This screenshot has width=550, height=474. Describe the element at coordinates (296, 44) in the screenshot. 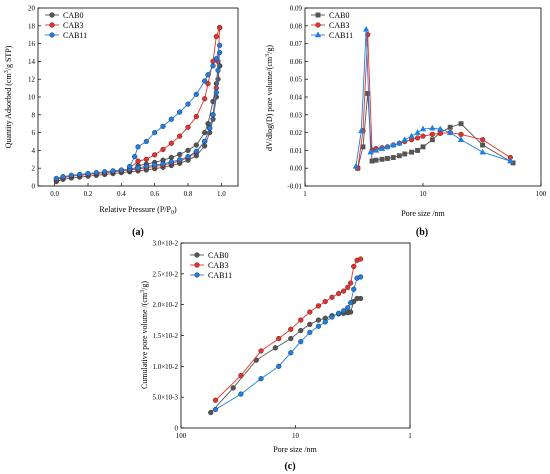

I see `panel-b-ytick-label: 0.07` at that location.